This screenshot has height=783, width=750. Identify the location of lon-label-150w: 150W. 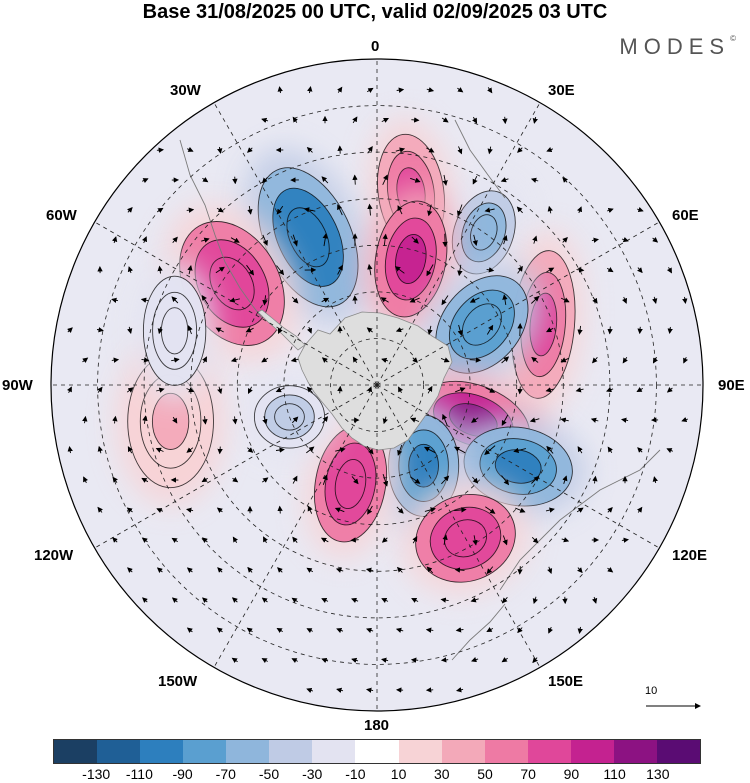
(178, 681).